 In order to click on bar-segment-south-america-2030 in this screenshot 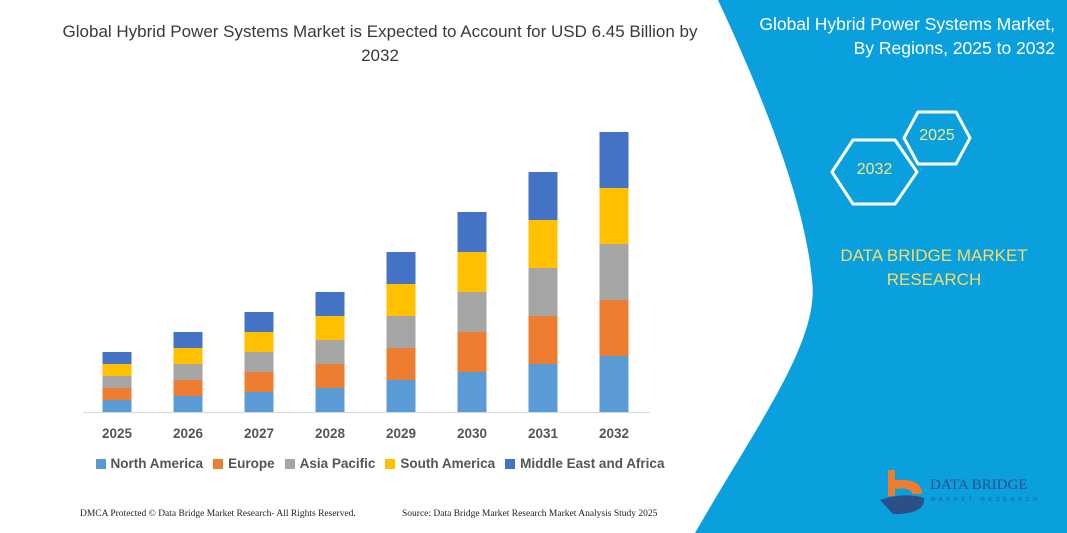, I will do `click(472, 272)`.